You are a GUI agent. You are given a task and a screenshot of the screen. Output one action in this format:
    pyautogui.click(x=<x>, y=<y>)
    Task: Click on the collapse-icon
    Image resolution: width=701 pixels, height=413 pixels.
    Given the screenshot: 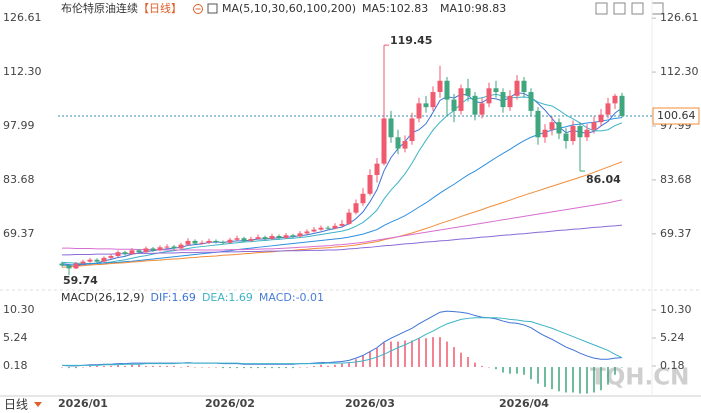 What is the action you would take?
    pyautogui.click(x=198, y=9)
    